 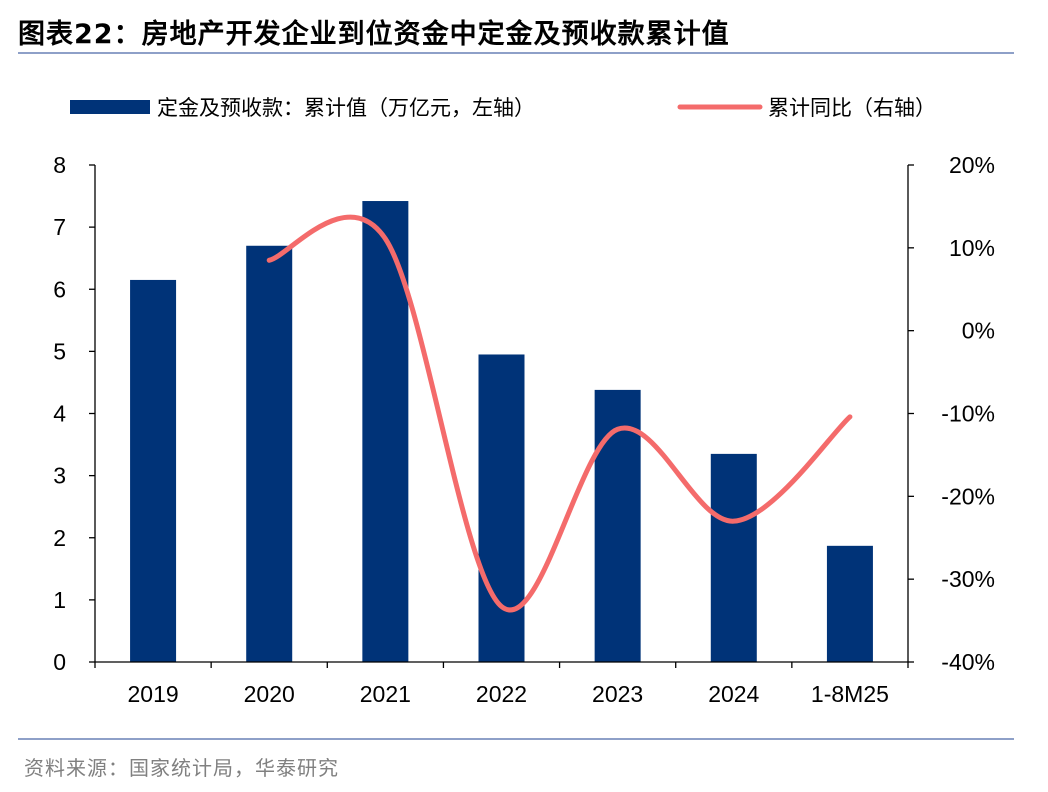 I want to click on left-tick-label: 8, so click(x=59, y=165).